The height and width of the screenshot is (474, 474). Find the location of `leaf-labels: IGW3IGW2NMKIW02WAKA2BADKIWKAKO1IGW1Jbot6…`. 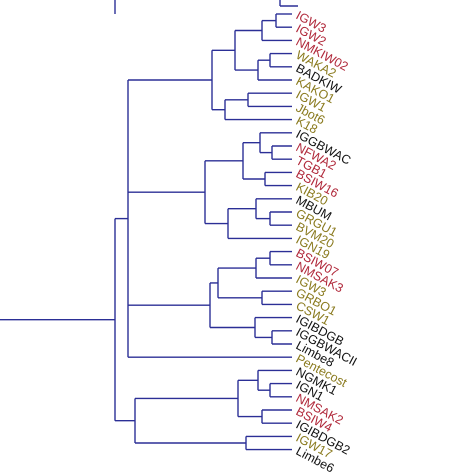

leaf-labels: IGW3IGW2NMKIW02WAKA2BADKIWKAKO1IGW1Jbot6… is located at coordinates (327, 241).